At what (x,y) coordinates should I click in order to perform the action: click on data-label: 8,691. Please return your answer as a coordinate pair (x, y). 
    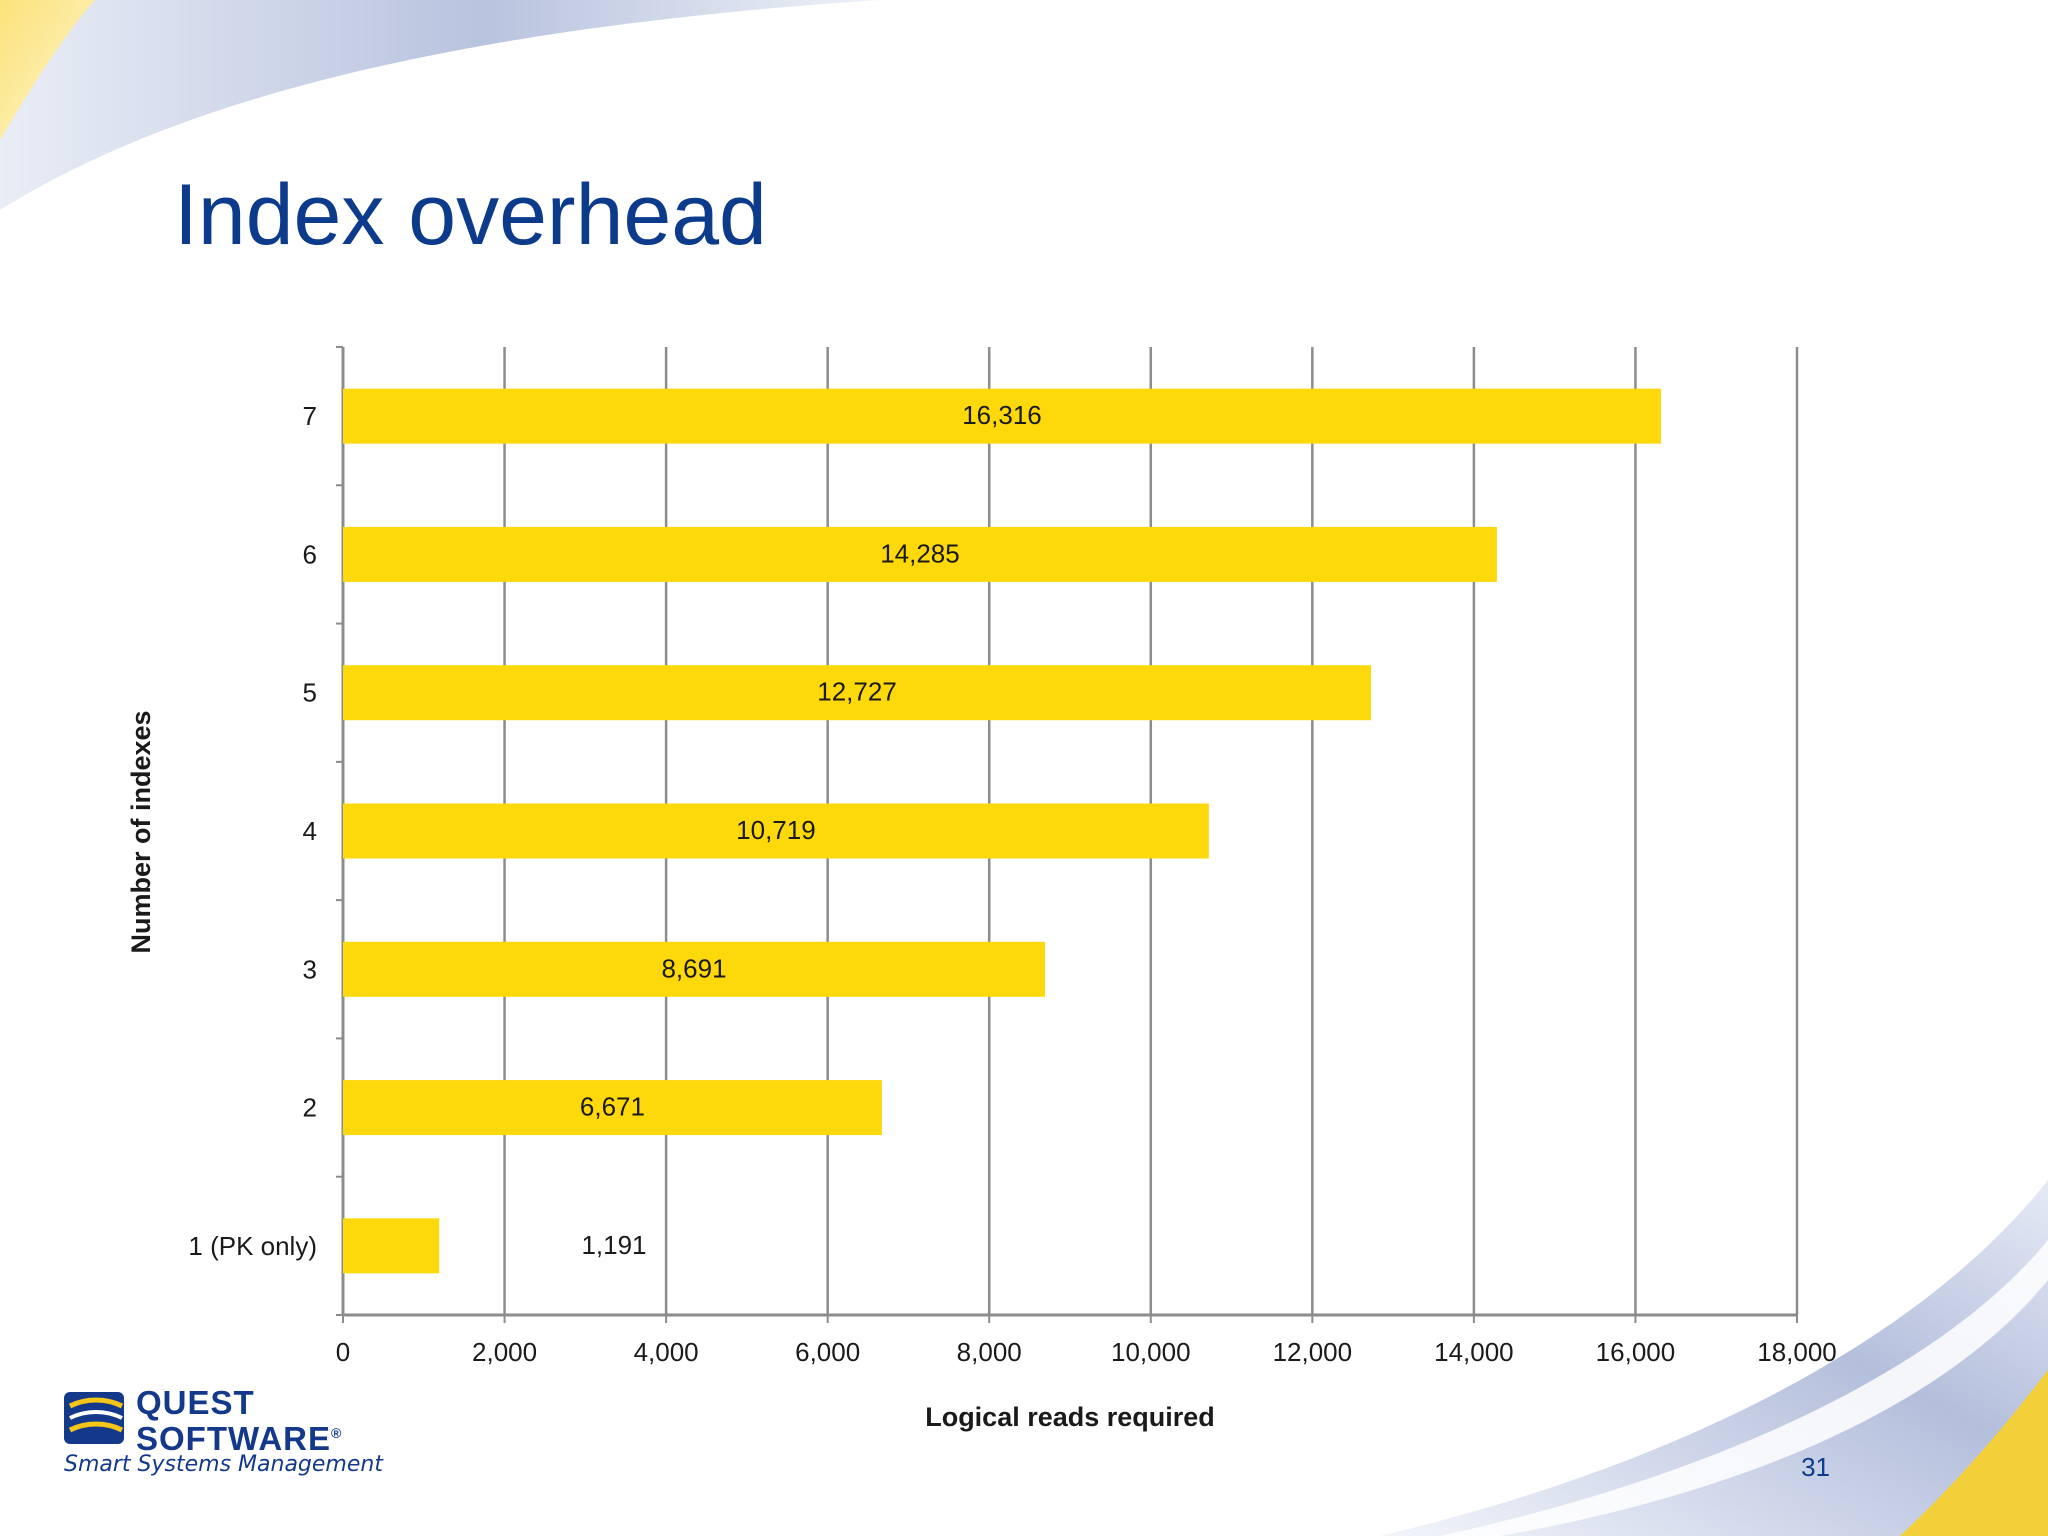
    Looking at the image, I should click on (693, 968).